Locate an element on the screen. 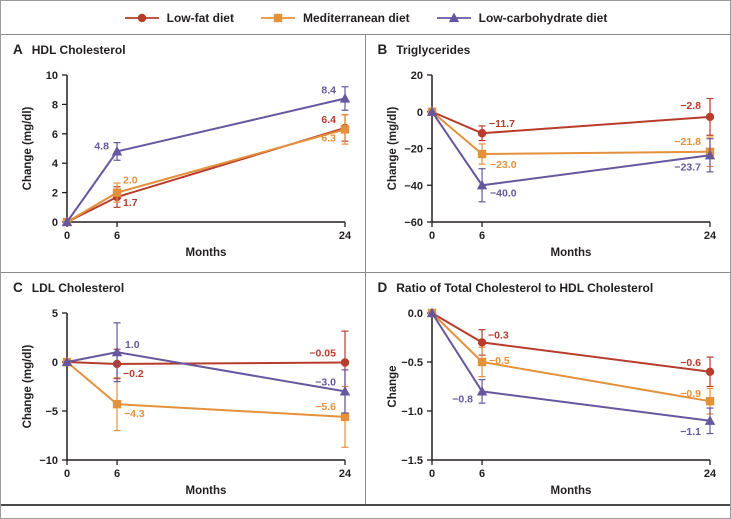 Image resolution: width=731 pixels, height=519 pixels. panel-name: LDL Cholesterol is located at coordinates (78, 288).